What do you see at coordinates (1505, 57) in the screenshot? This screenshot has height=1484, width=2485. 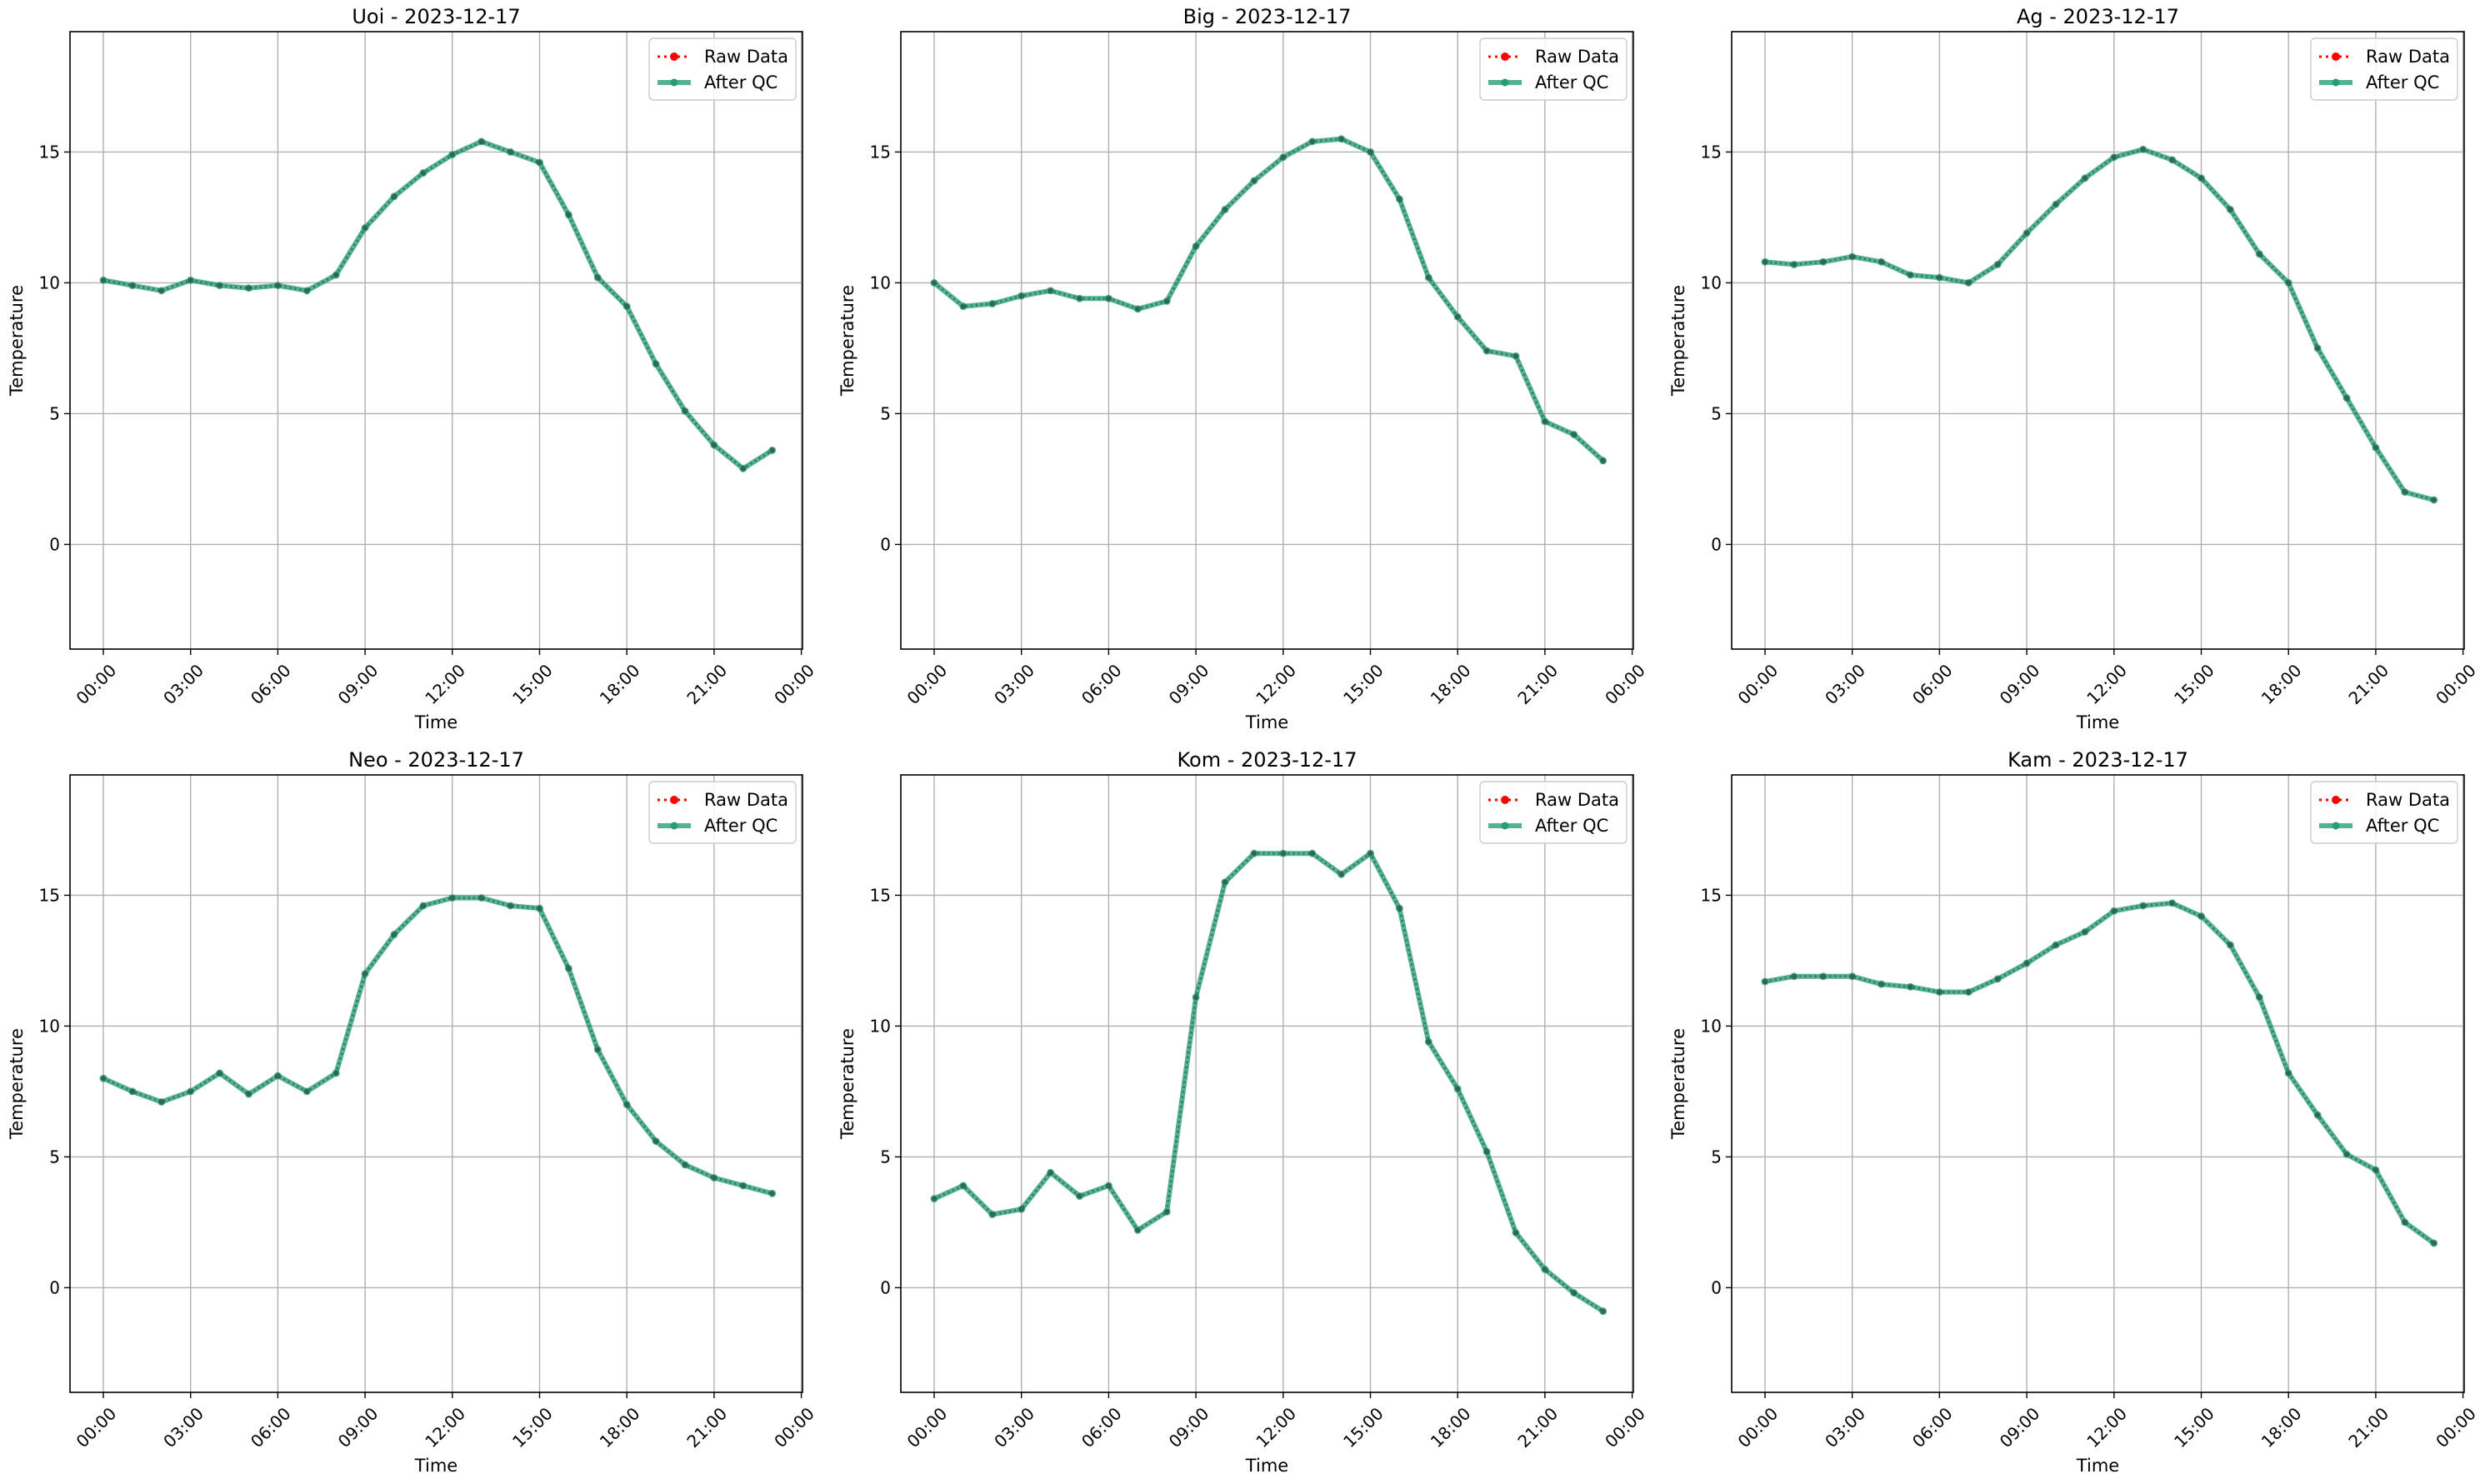 I see `legend-marker-raw-data` at bounding box center [1505, 57].